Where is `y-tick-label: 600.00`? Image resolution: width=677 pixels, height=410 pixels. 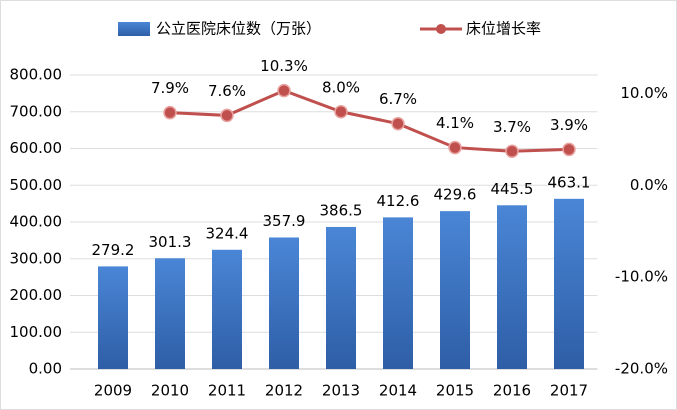
y-tick-label: 600.00 is located at coordinates (36, 148).